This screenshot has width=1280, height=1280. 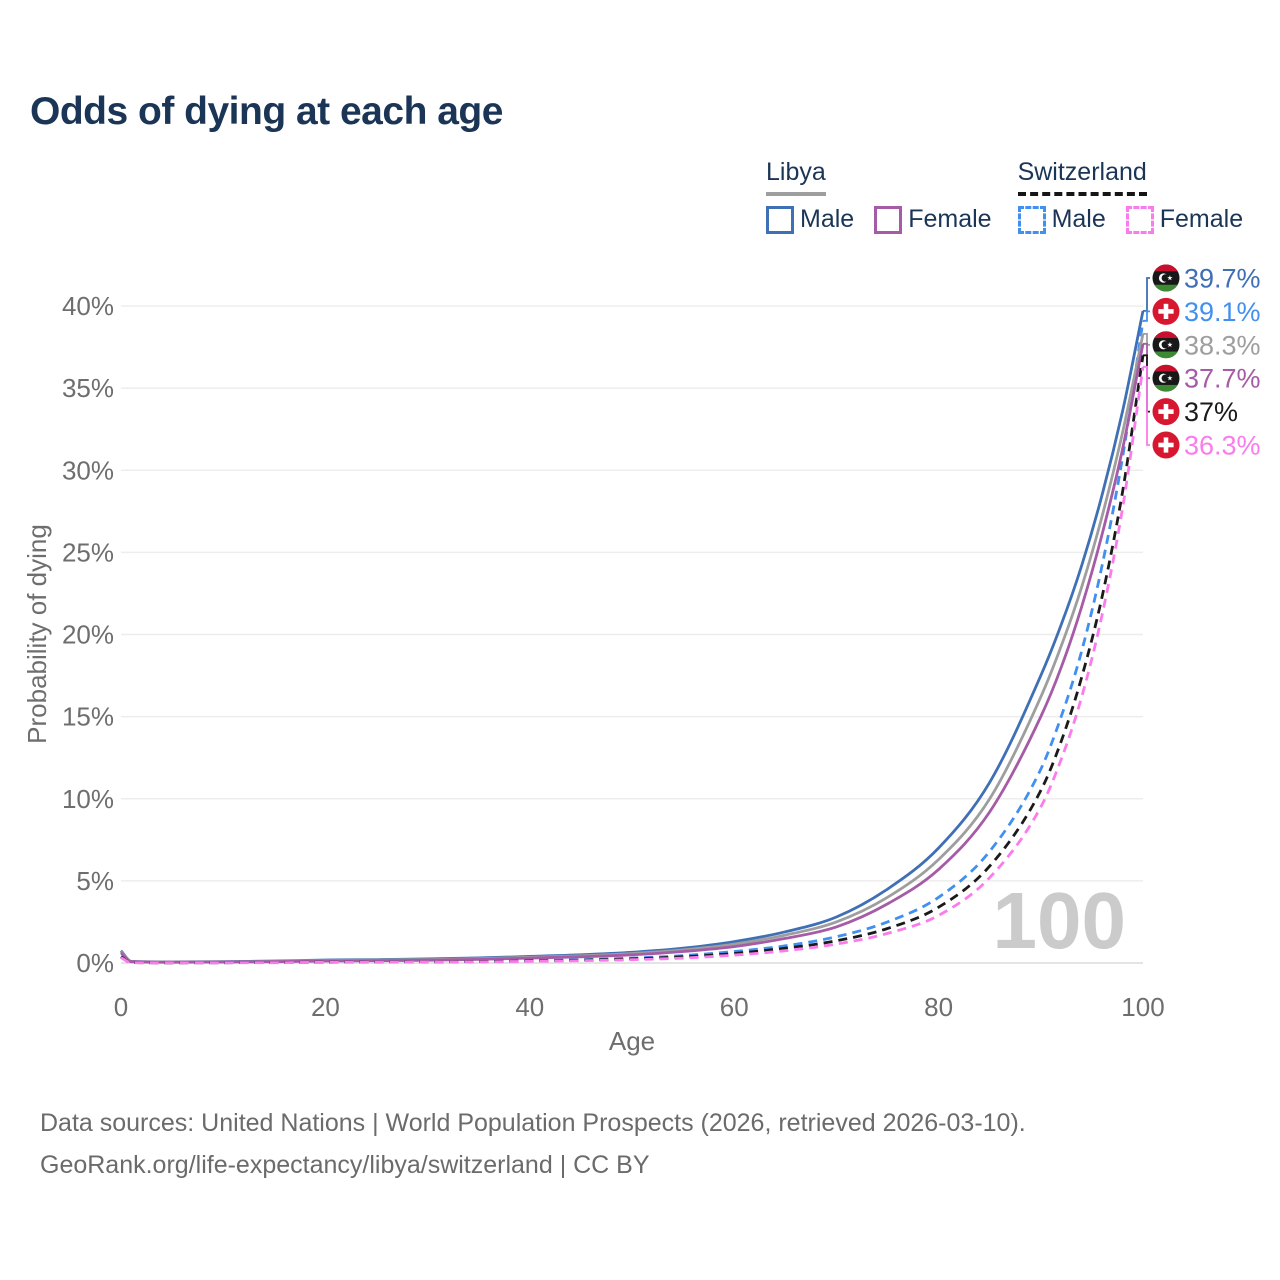 What do you see at coordinates (1082, 177) in the screenshot?
I see `legend-country-switzerland: Switzerland` at bounding box center [1082, 177].